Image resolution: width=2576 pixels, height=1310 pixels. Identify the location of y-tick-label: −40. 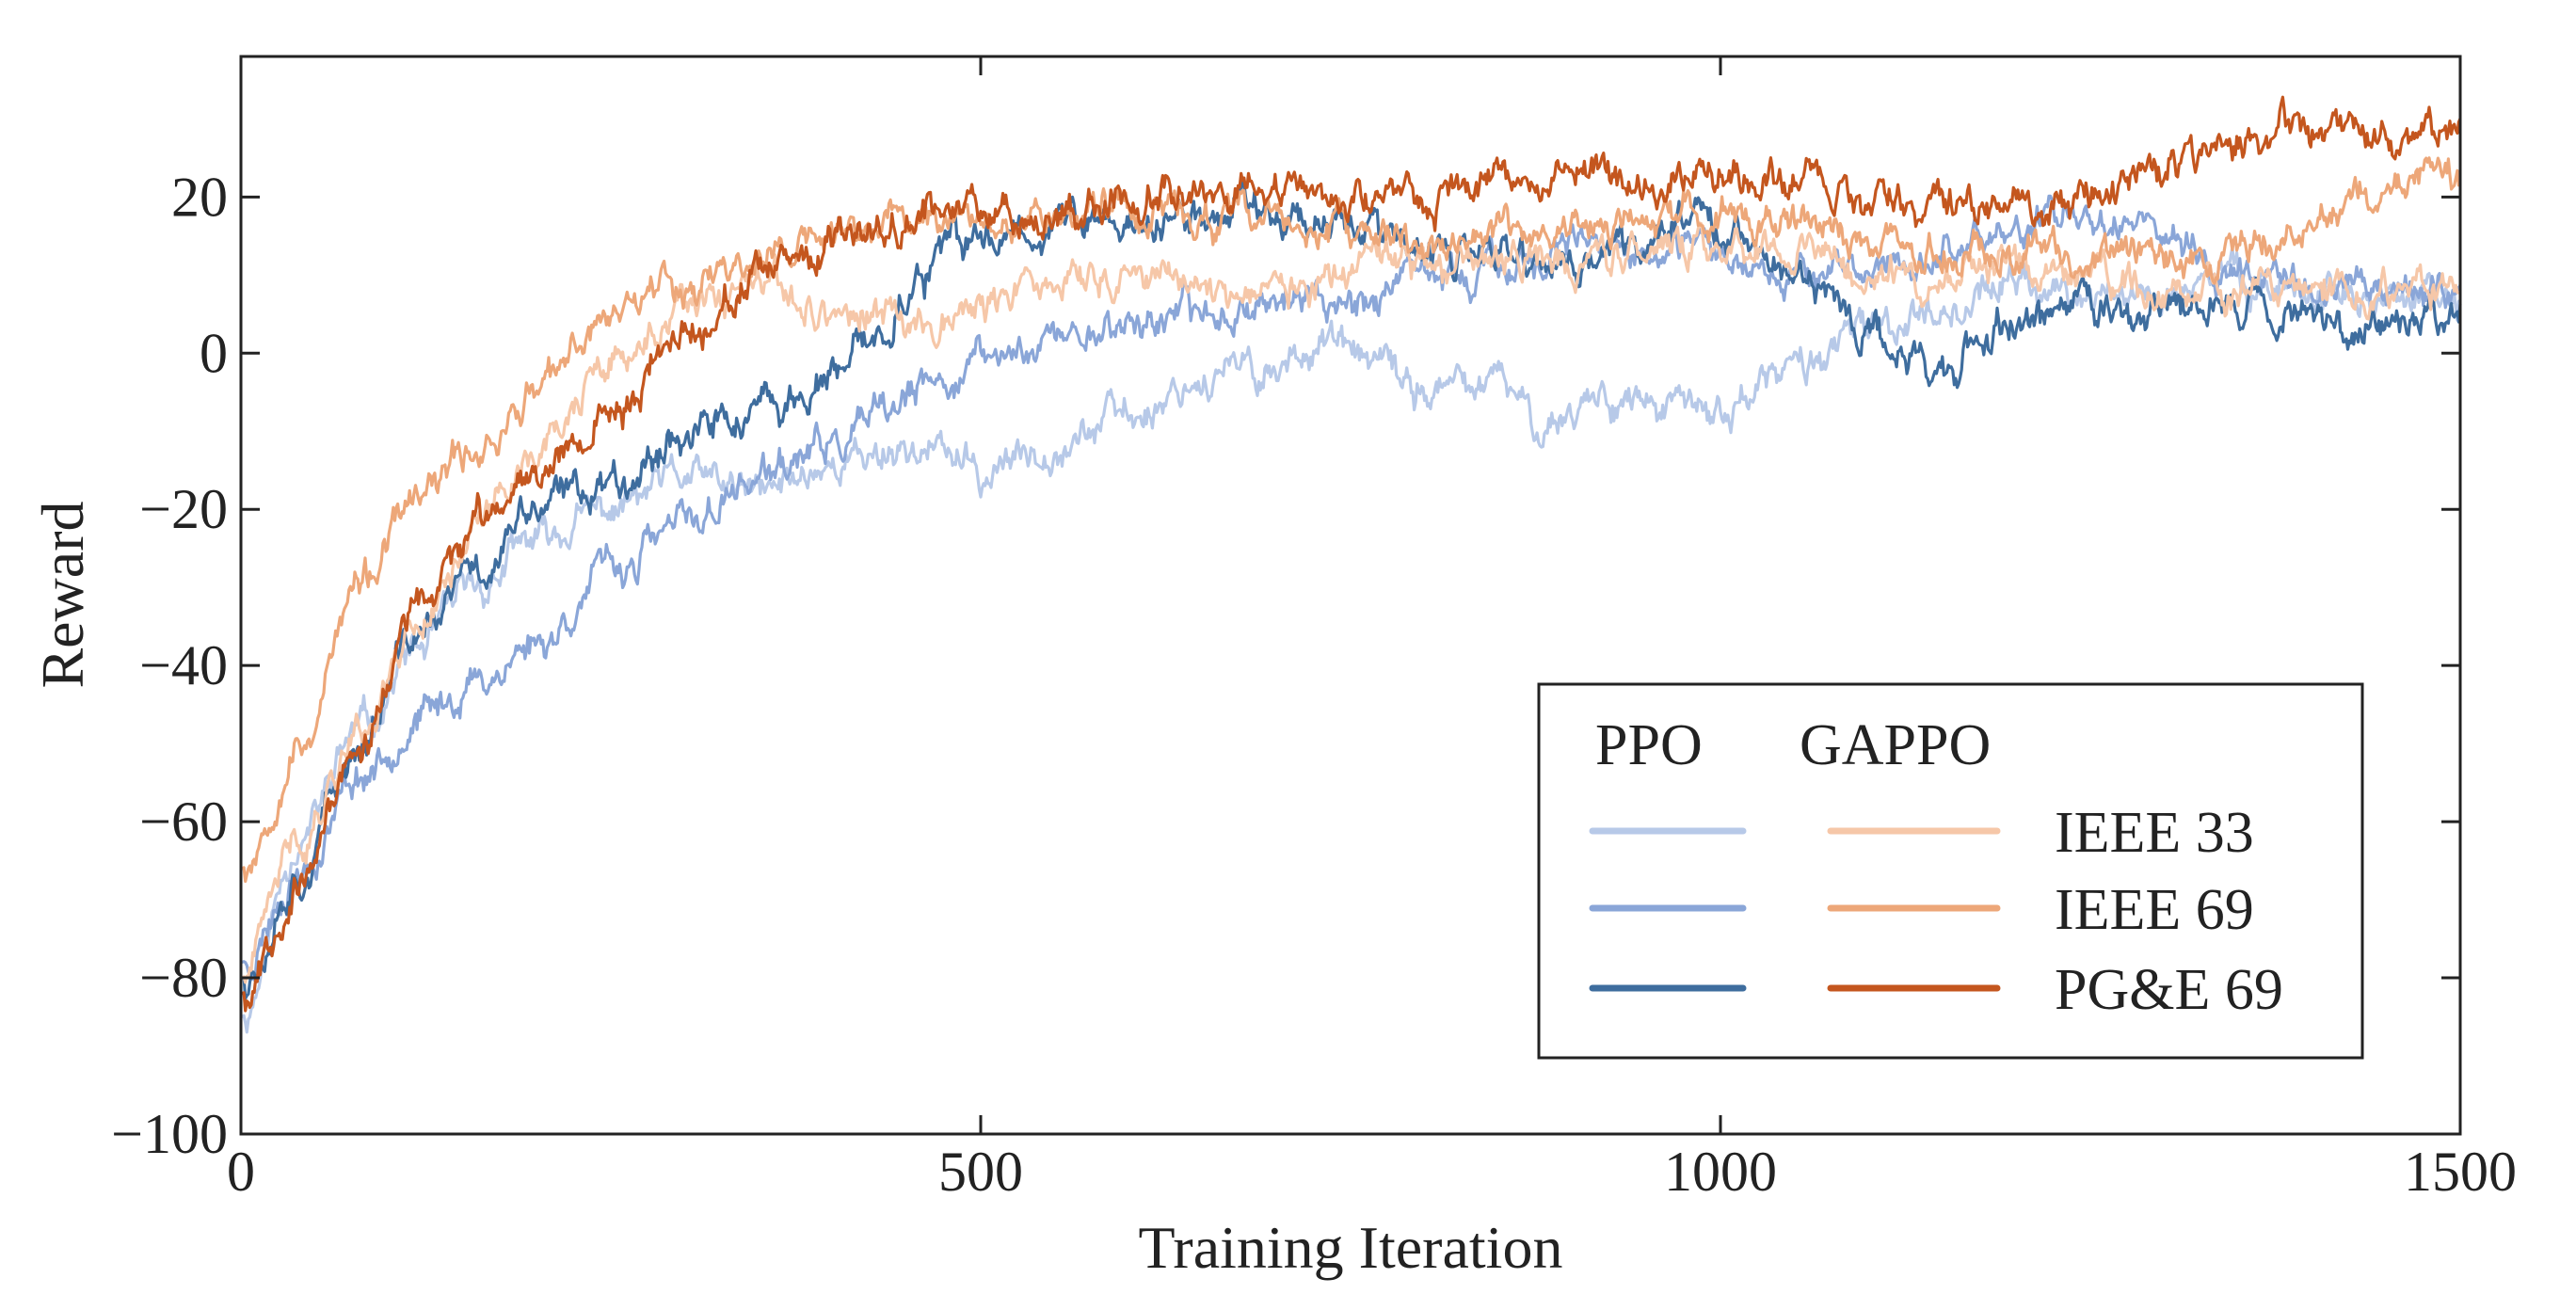
(183, 665).